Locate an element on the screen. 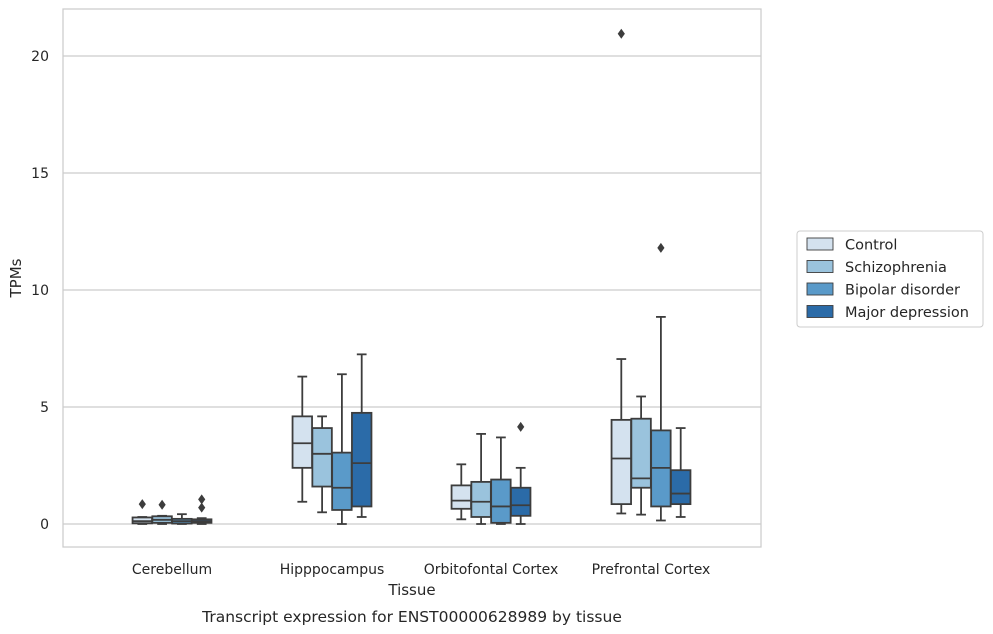 The width and height of the screenshot is (993, 634). y-tick-label: 15 is located at coordinates (40, 174).